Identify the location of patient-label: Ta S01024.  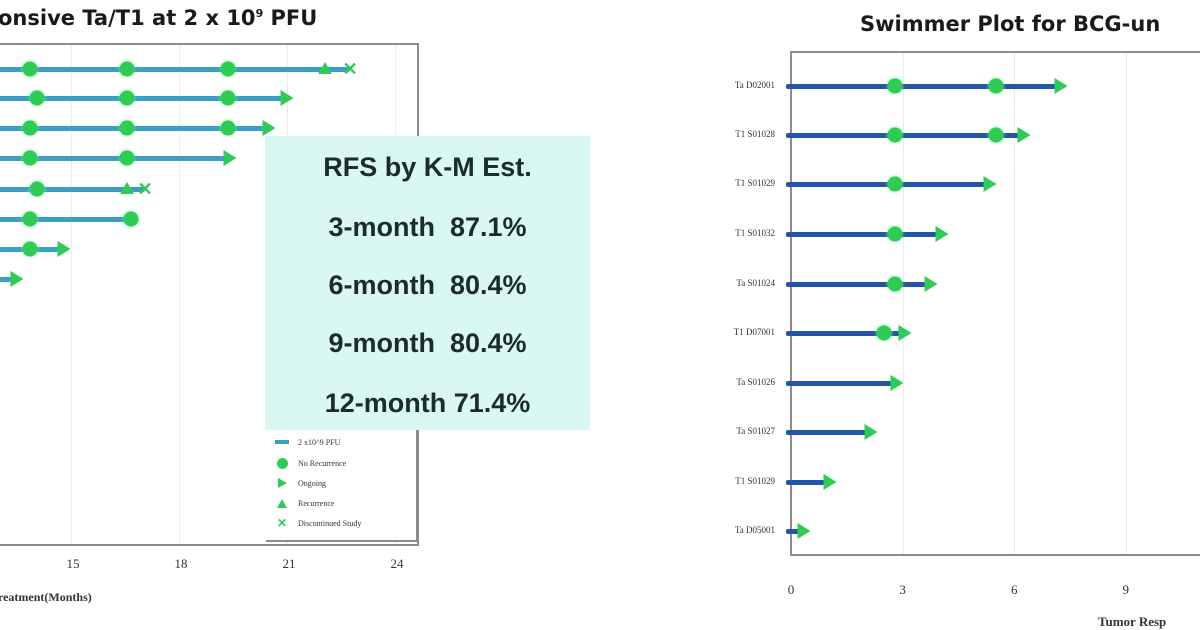
(755, 283).